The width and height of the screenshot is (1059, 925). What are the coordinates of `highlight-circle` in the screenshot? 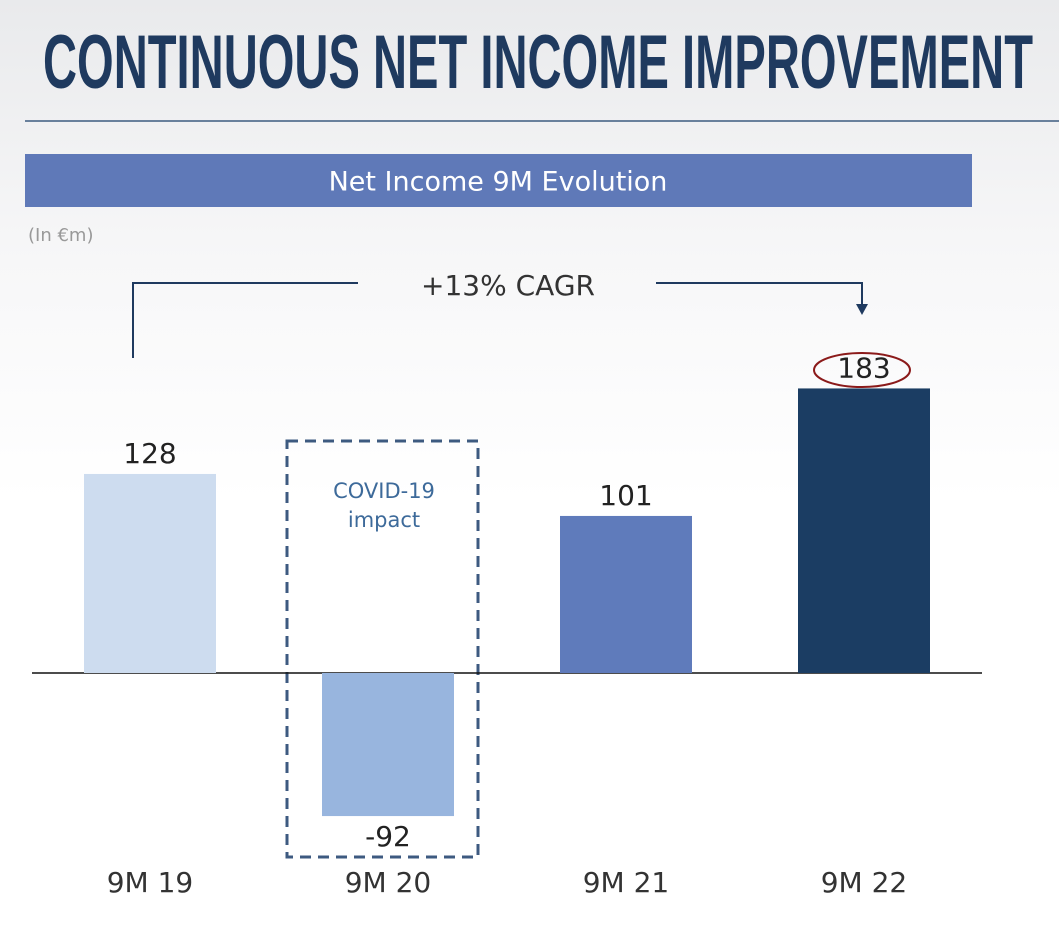 It's located at (862, 370).